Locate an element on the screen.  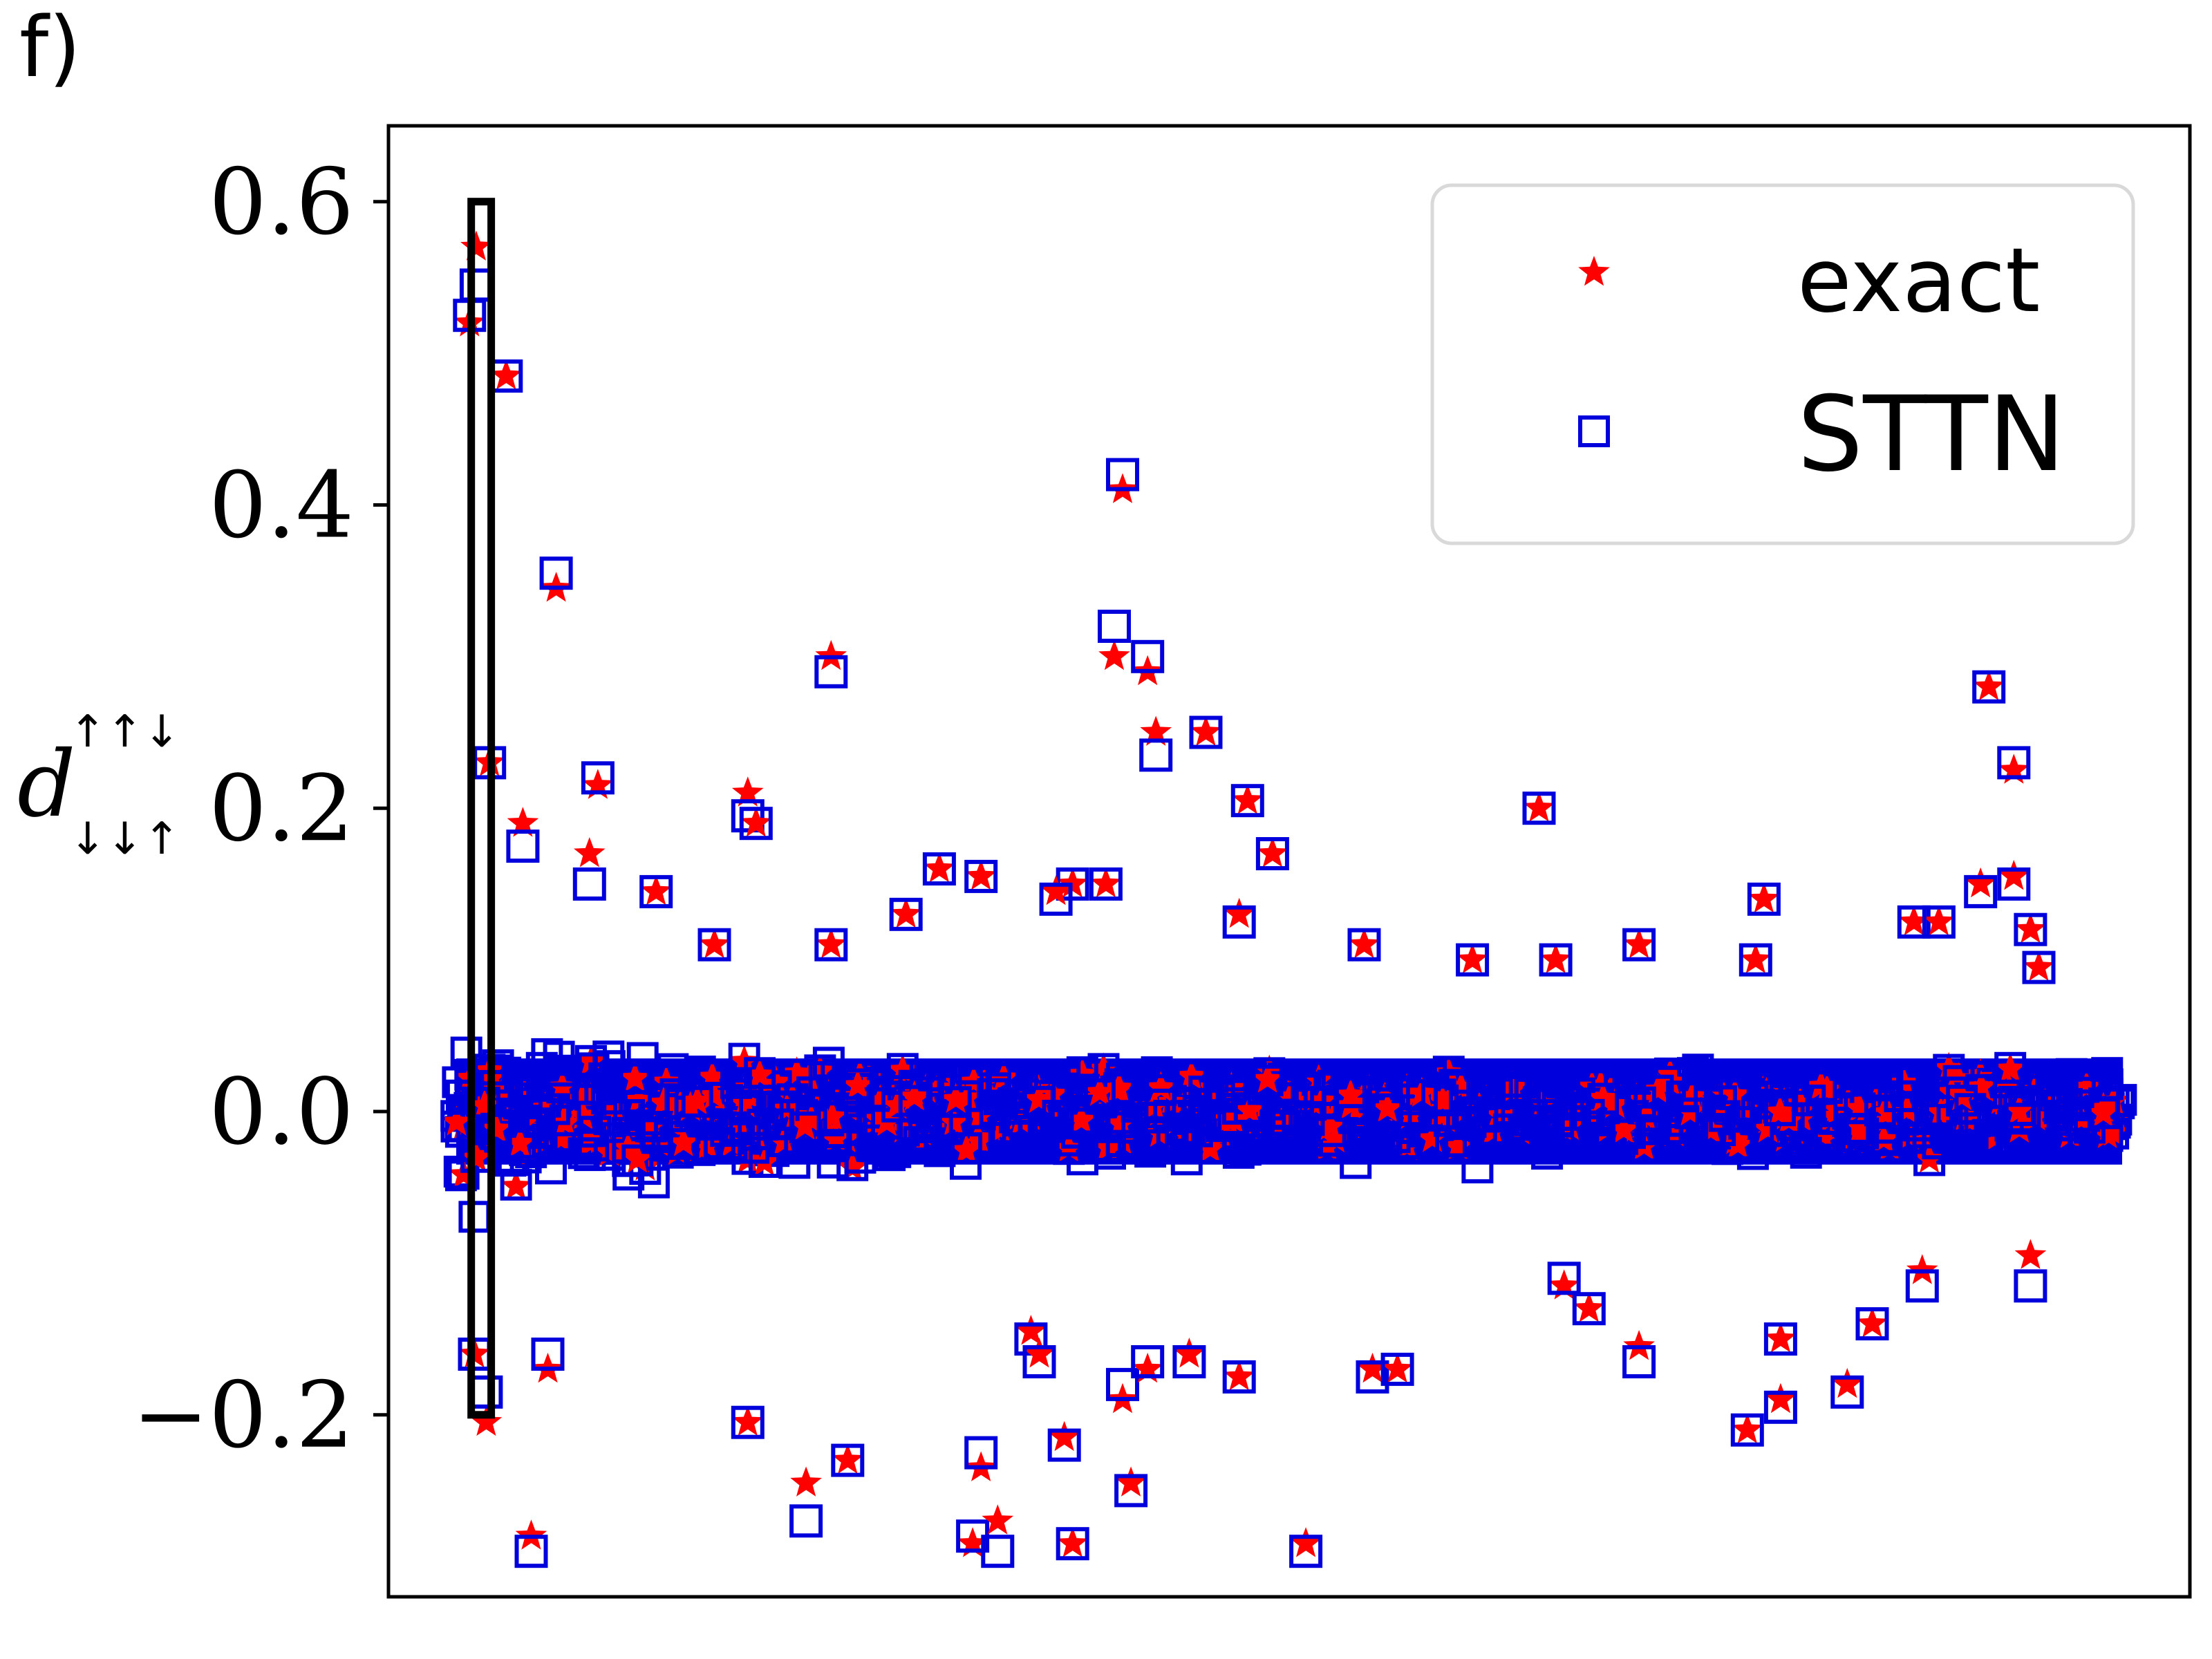
legend-frame is located at coordinates (1783, 364).